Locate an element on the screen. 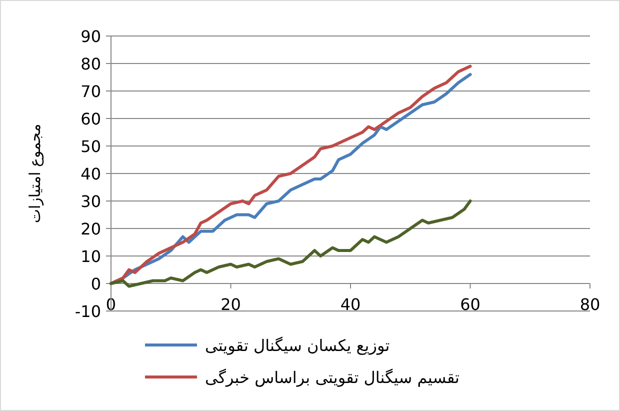  y-axis-title: مجموع امتیازات is located at coordinates (35, 174).